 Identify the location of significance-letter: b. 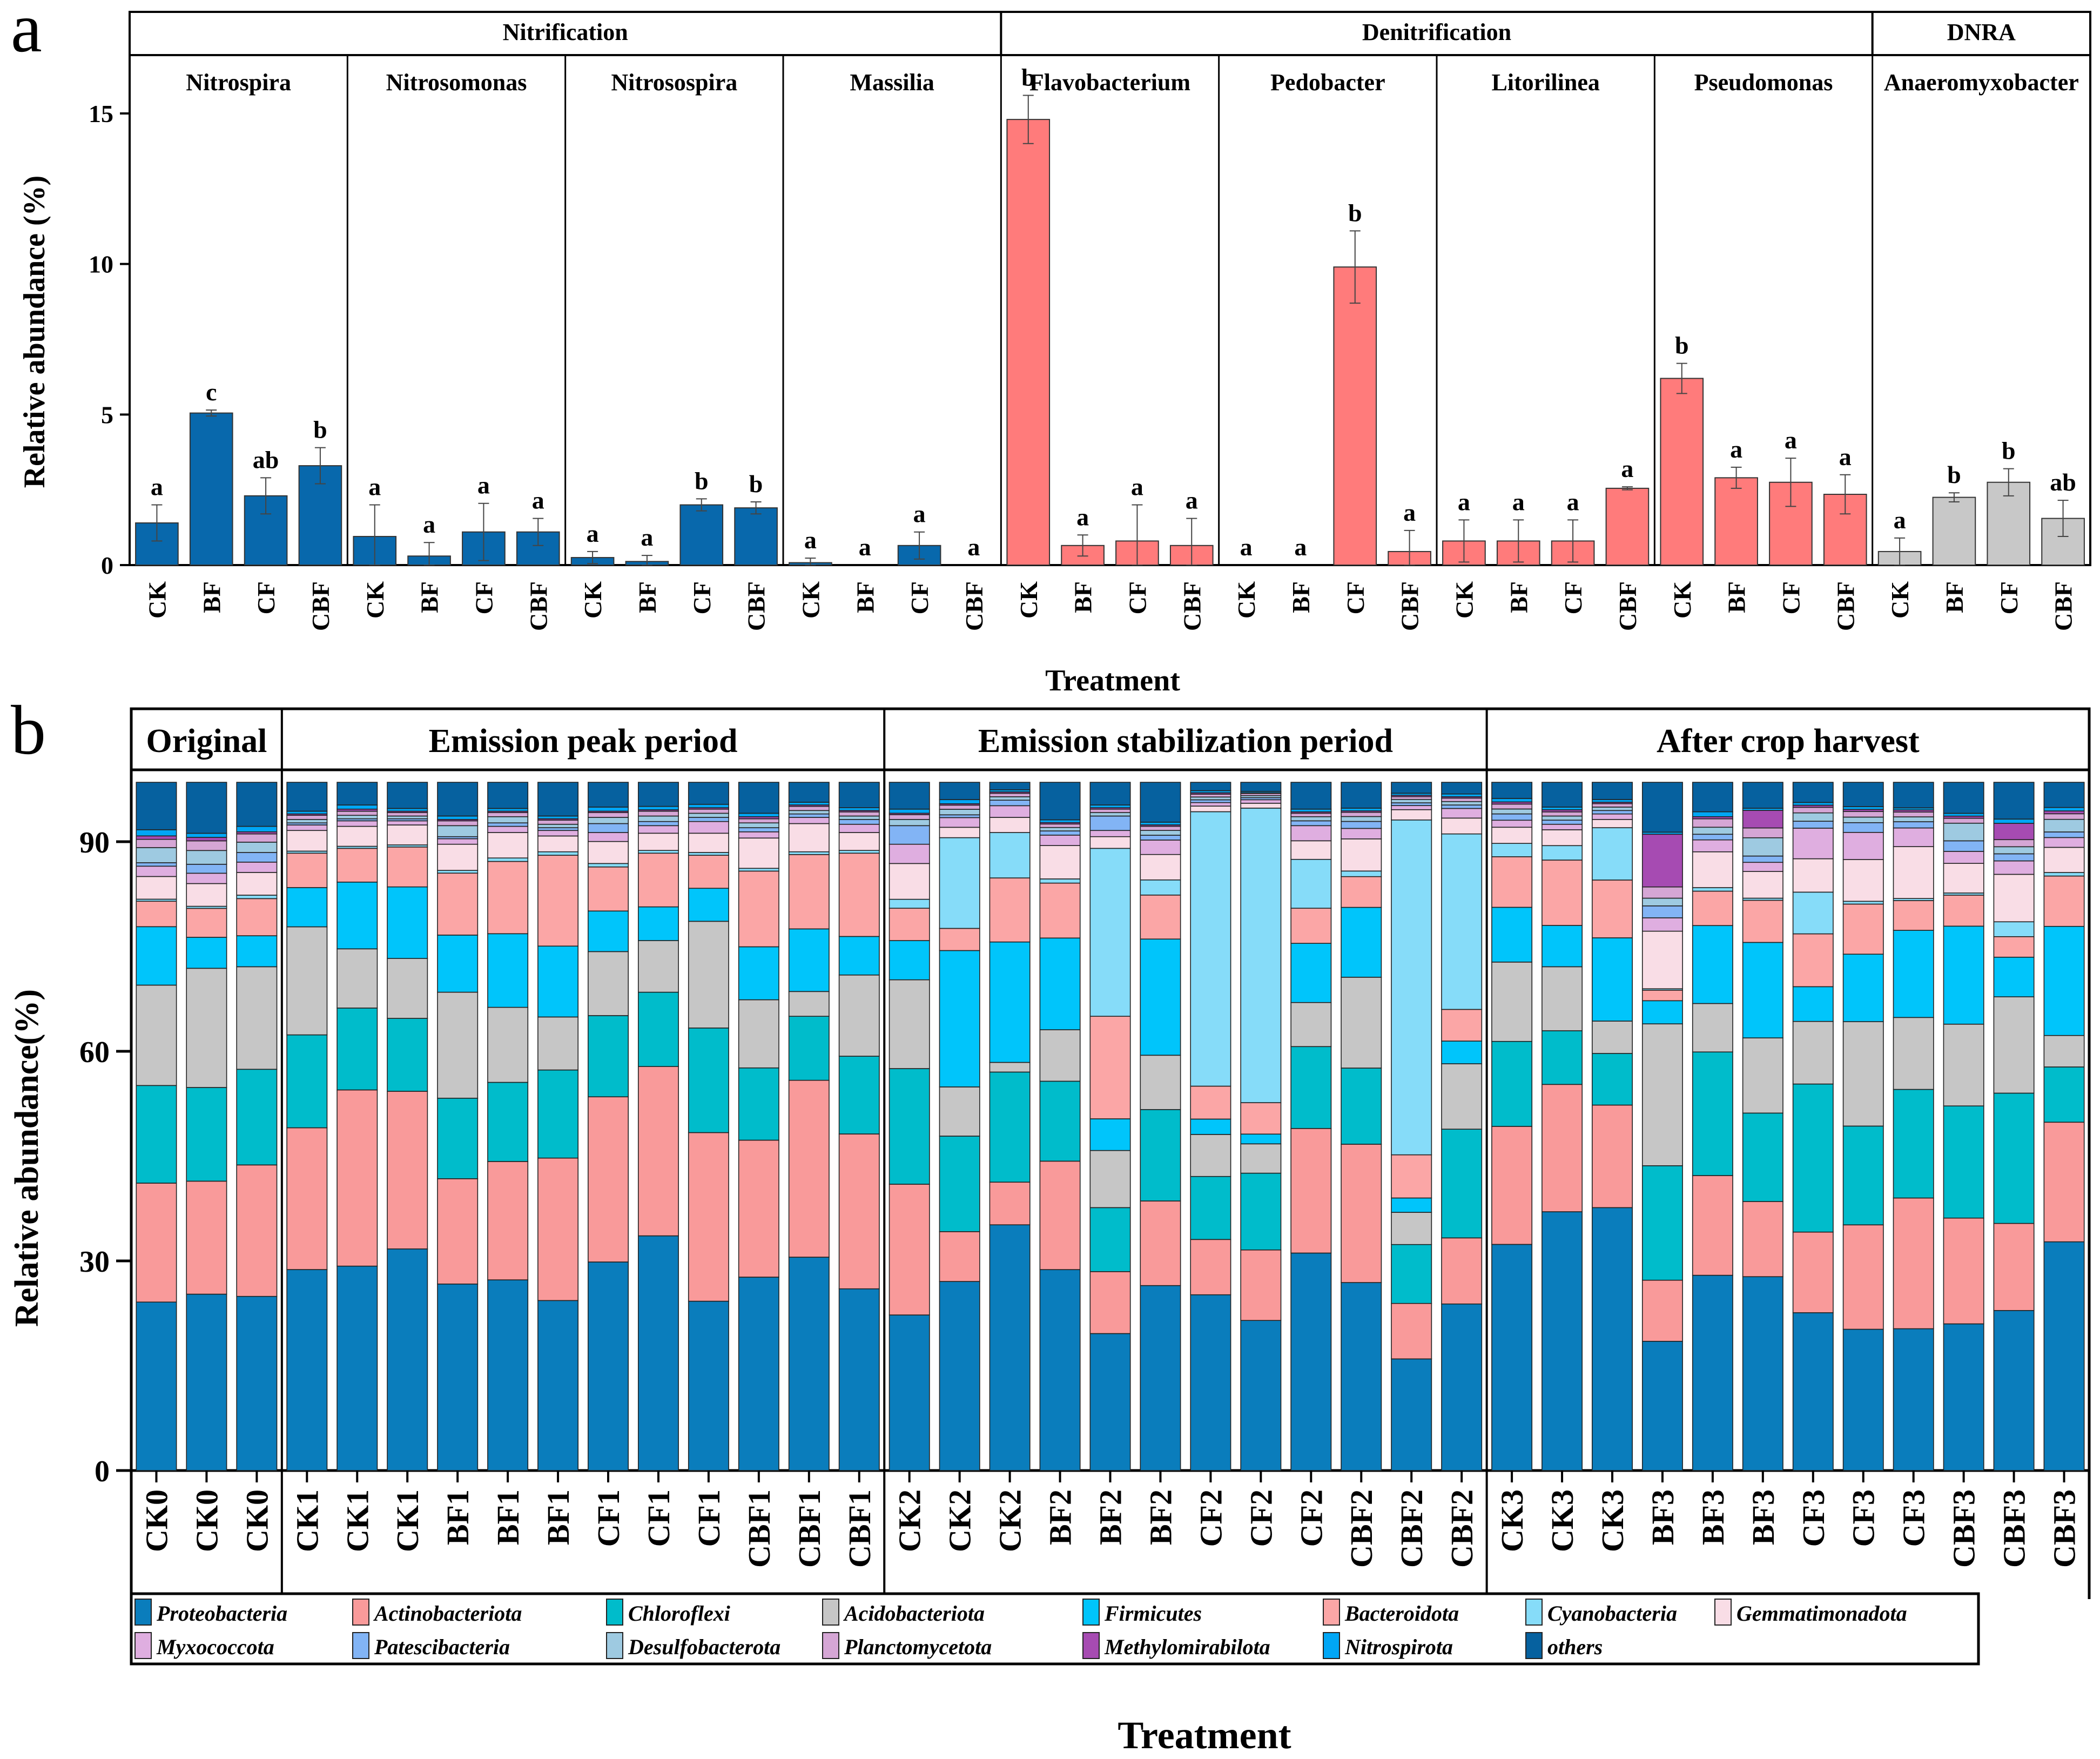
(2009, 451).